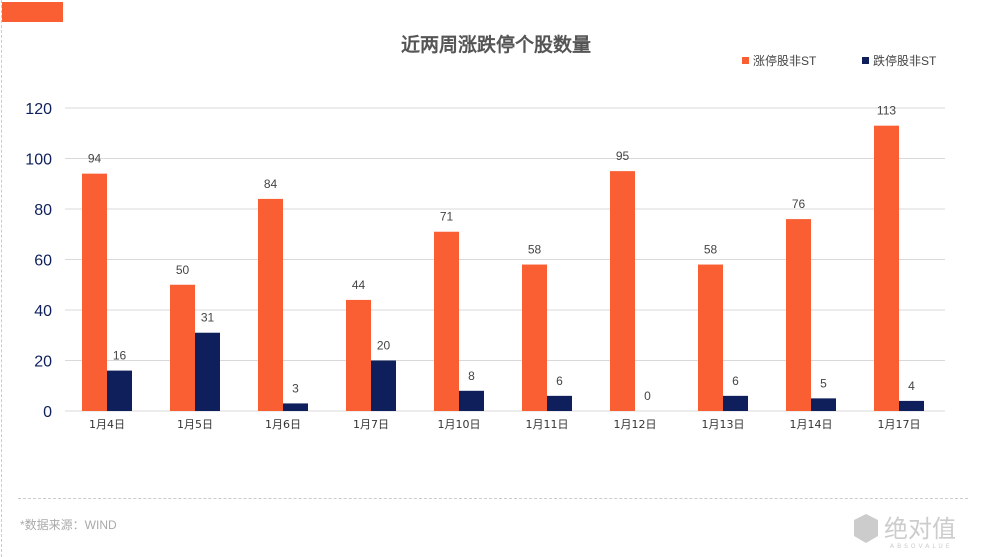 The height and width of the screenshot is (557, 992). What do you see at coordinates (823, 383) in the screenshot?
I see `data-label: 5` at bounding box center [823, 383].